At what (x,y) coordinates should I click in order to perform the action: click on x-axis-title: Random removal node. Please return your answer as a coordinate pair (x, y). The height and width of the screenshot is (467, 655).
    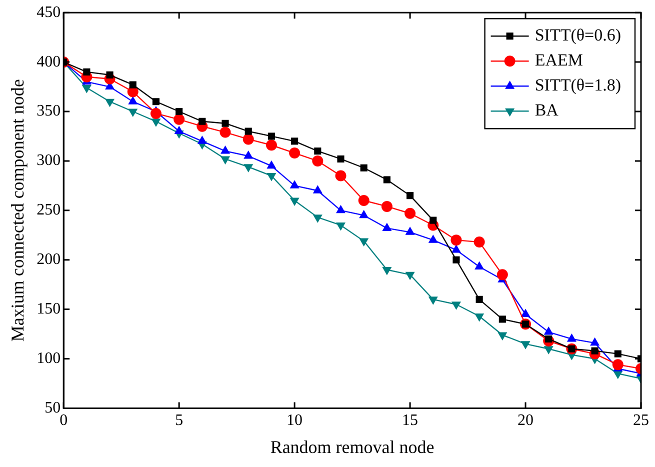
    Looking at the image, I should click on (352, 446).